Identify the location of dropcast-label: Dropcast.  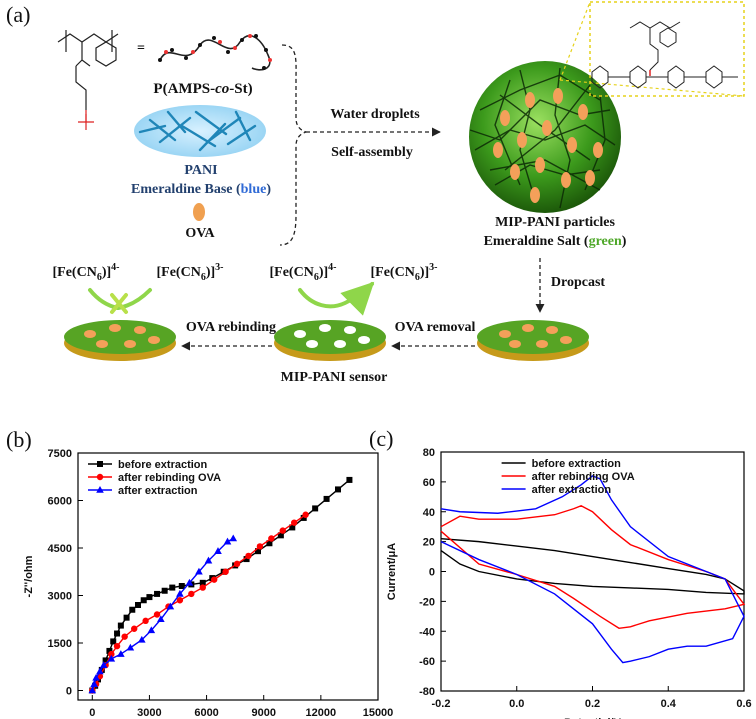
(578, 282).